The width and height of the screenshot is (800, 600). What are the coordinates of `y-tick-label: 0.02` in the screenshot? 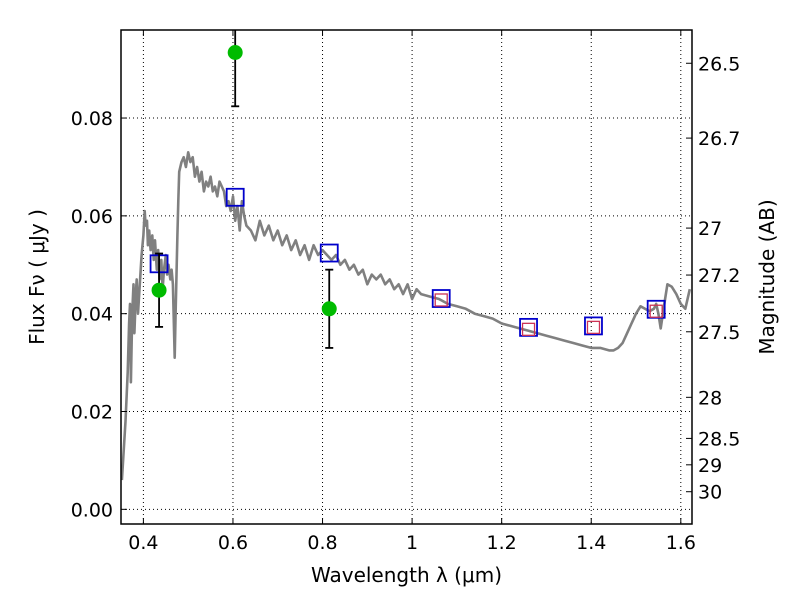 It's located at (92, 413).